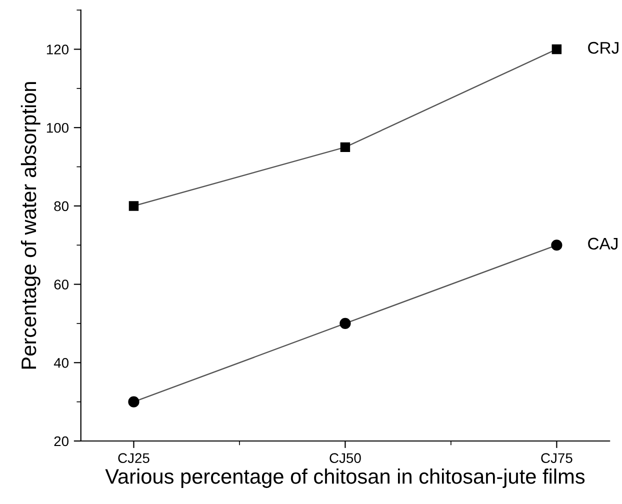  I want to click on x-tick-label: CJ75, so click(556, 458).